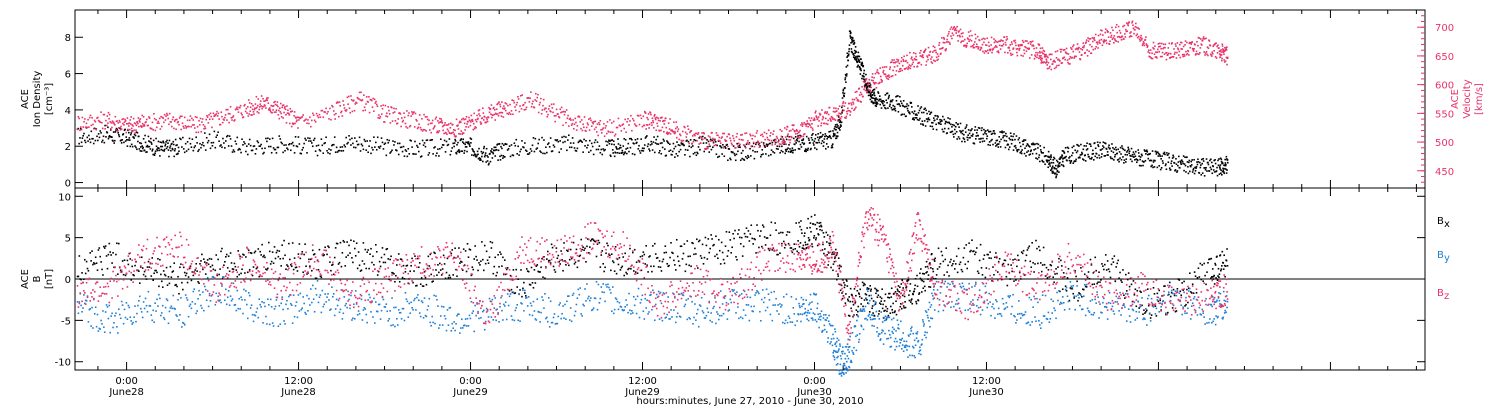 This screenshot has height=410, width=1500. What do you see at coordinates (68, 280) in the screenshot?
I see `y-tick-label: 0` at bounding box center [68, 280].